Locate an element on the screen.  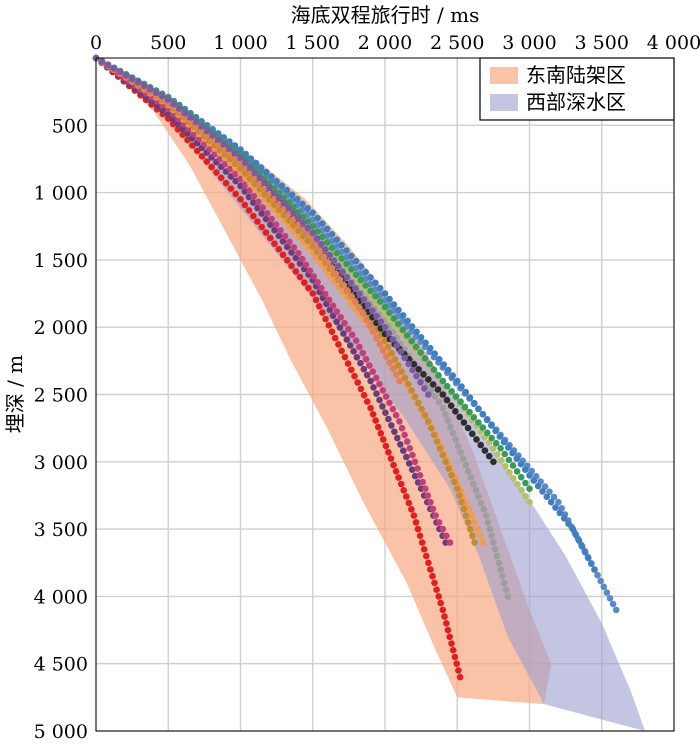
y-tick-label-8: 4 500 is located at coordinates (61, 665).